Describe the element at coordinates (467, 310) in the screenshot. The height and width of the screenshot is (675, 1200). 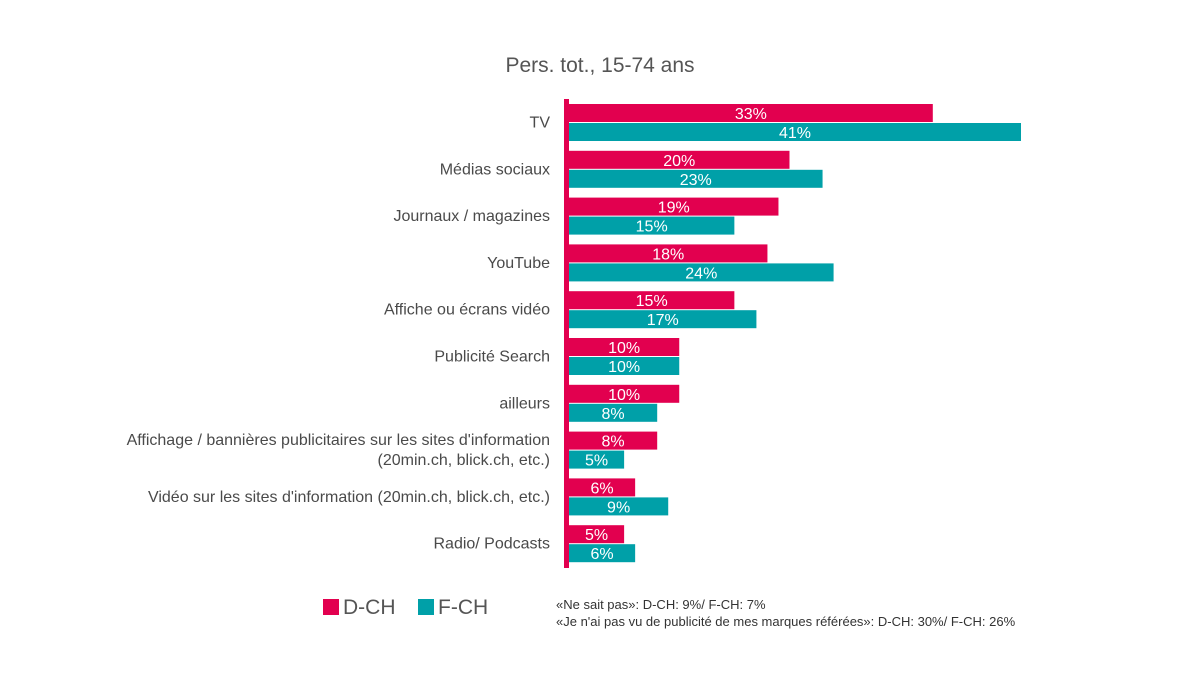
I see `category-label: Affiche ou écrans vidéo` at that location.